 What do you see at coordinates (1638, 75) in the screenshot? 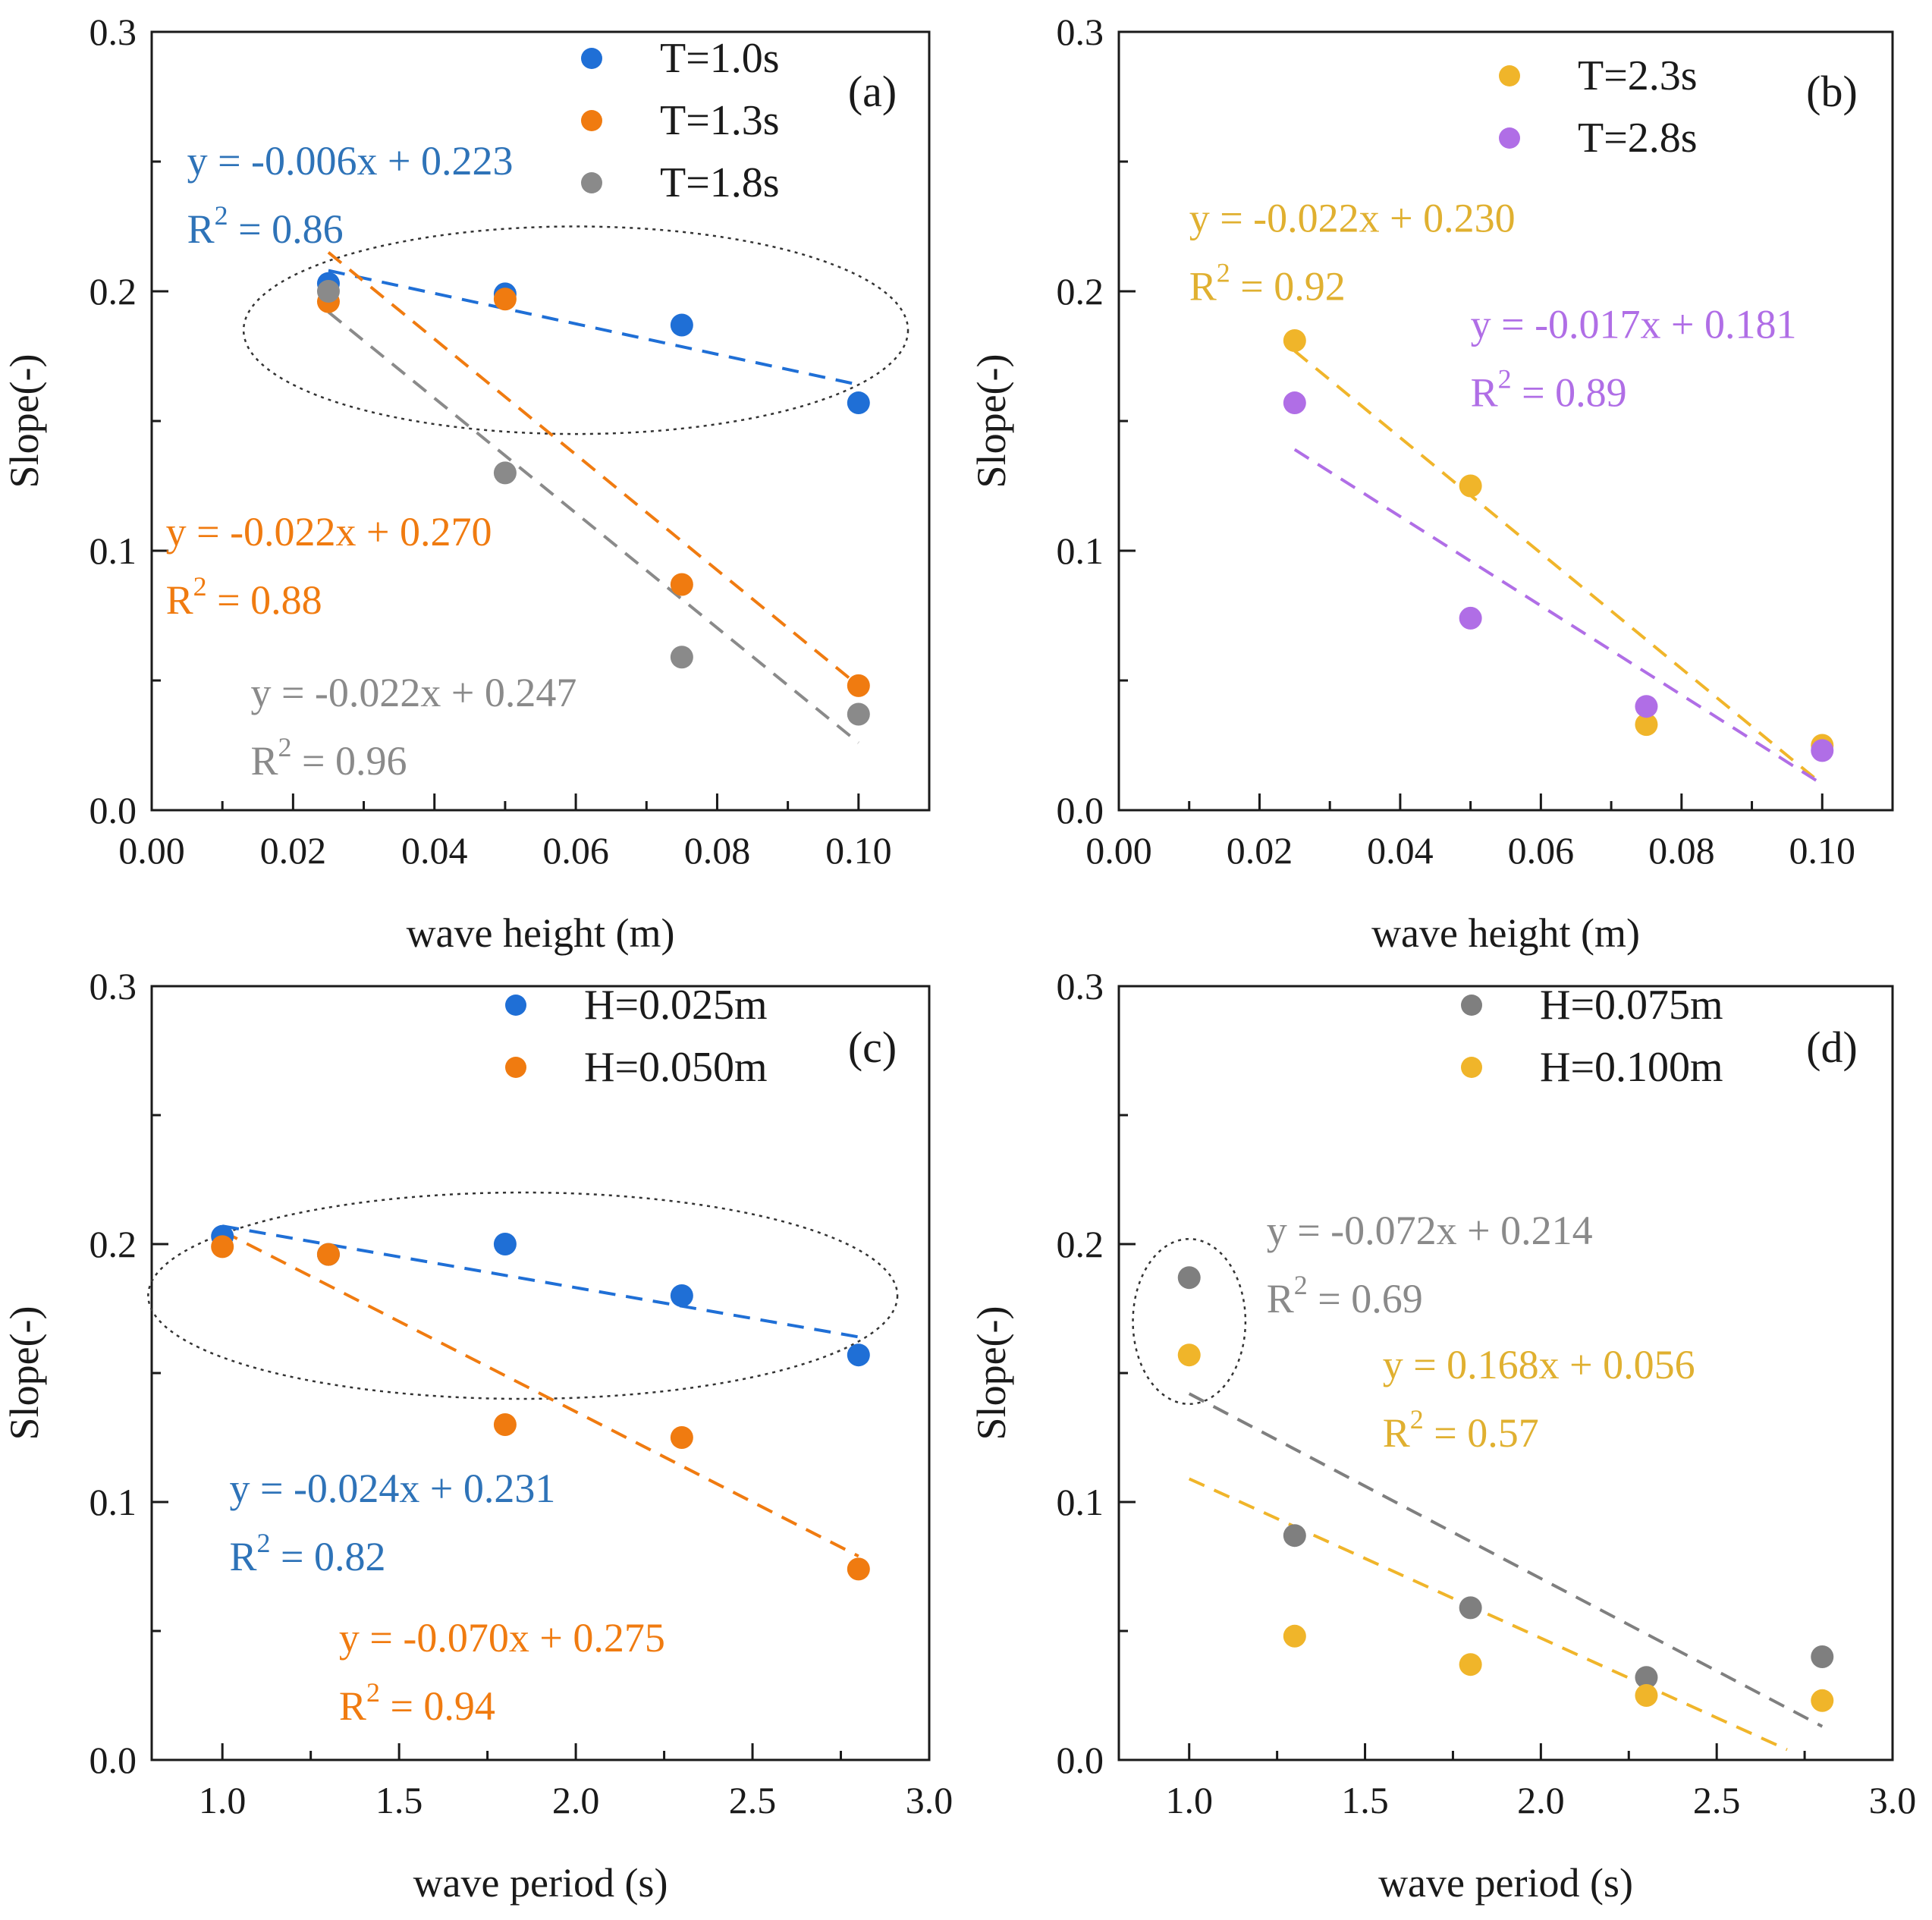
I see `legend-label: T=2.3s` at bounding box center [1638, 75].